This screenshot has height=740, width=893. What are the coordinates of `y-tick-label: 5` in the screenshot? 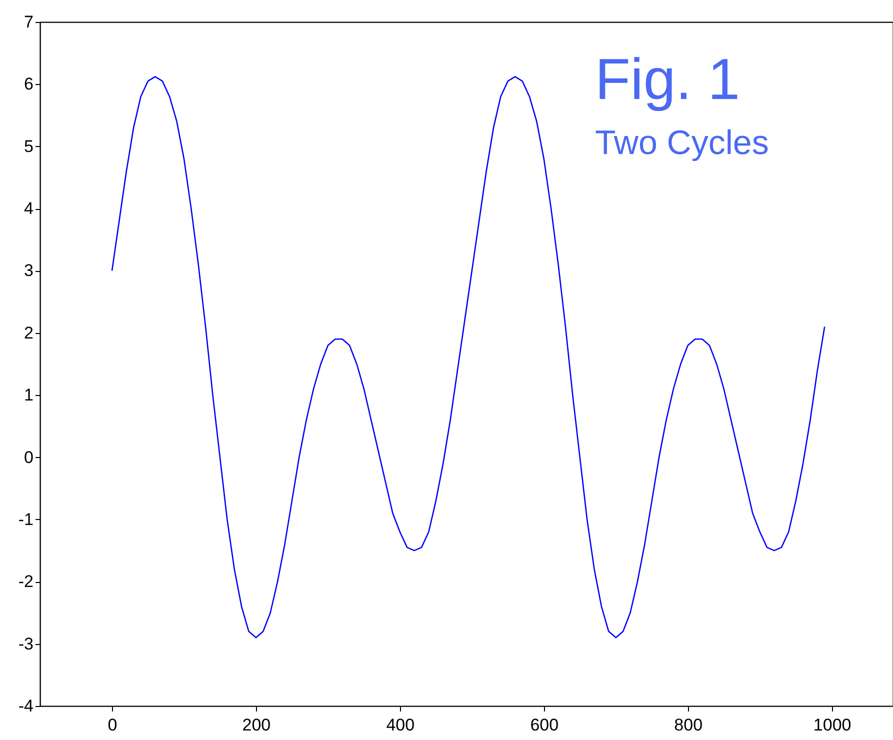 It's located at (29, 146).